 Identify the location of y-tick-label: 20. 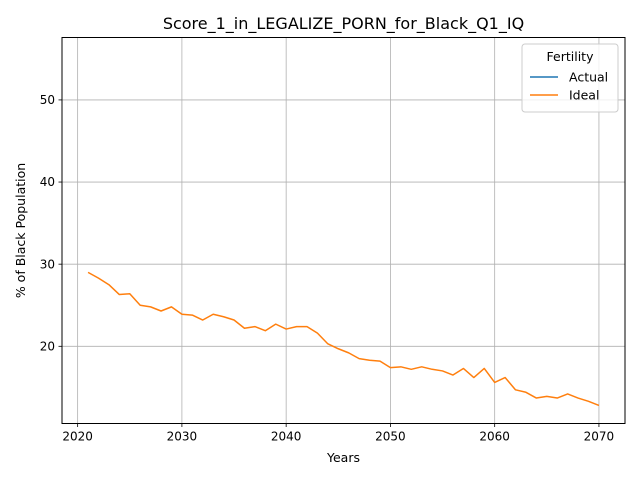
(47, 347).